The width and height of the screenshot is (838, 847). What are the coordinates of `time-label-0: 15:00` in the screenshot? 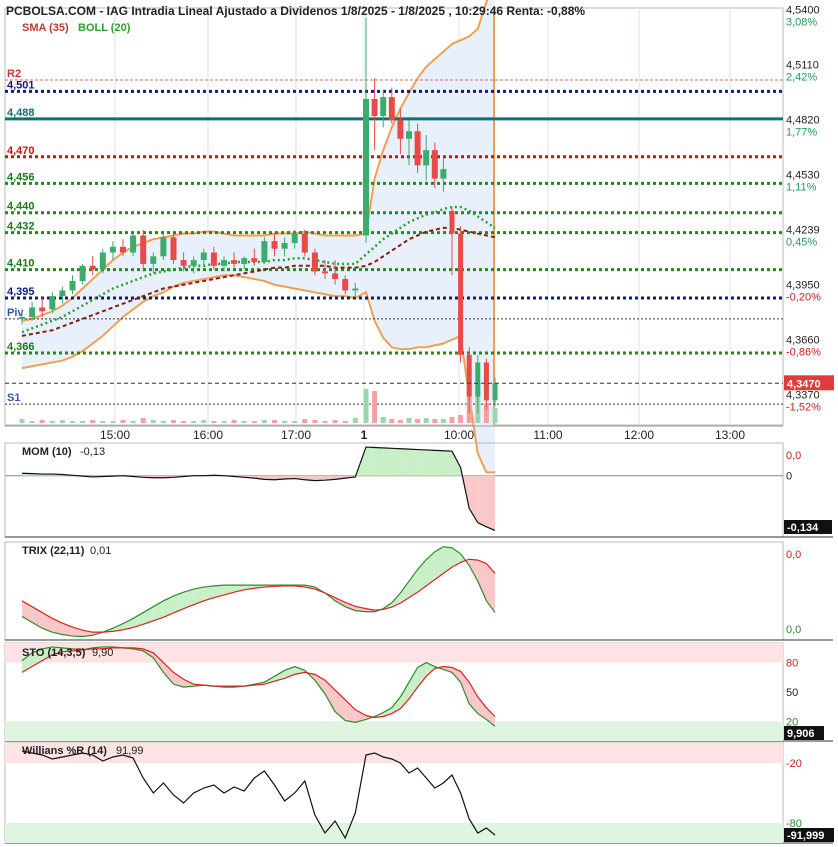 It's located at (115, 435).